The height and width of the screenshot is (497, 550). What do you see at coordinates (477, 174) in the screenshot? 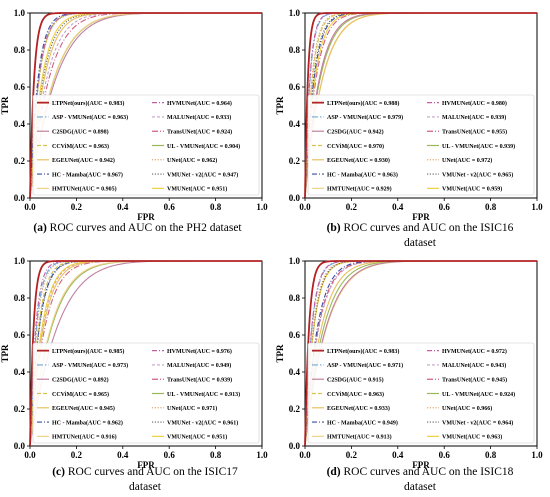
I see `legend-entry: VMUNet - v2(AUC = 0.965)` at bounding box center [477, 174].